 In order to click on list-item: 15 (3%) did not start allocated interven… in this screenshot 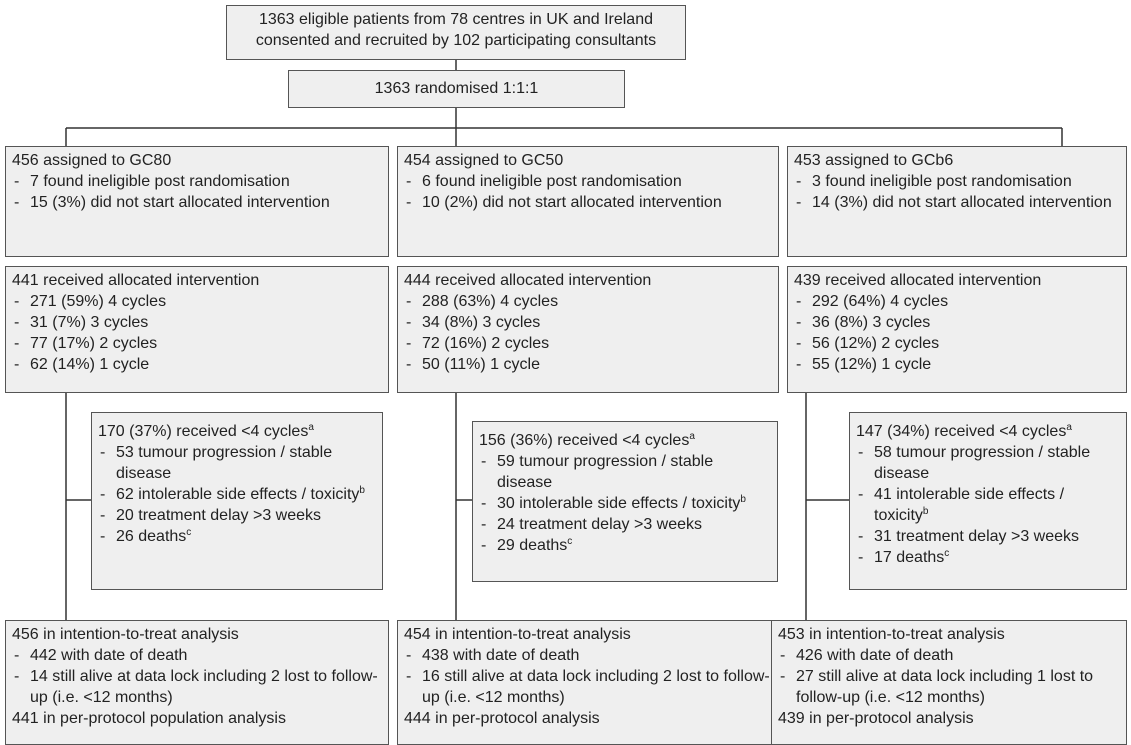, I will do `click(197, 202)`.